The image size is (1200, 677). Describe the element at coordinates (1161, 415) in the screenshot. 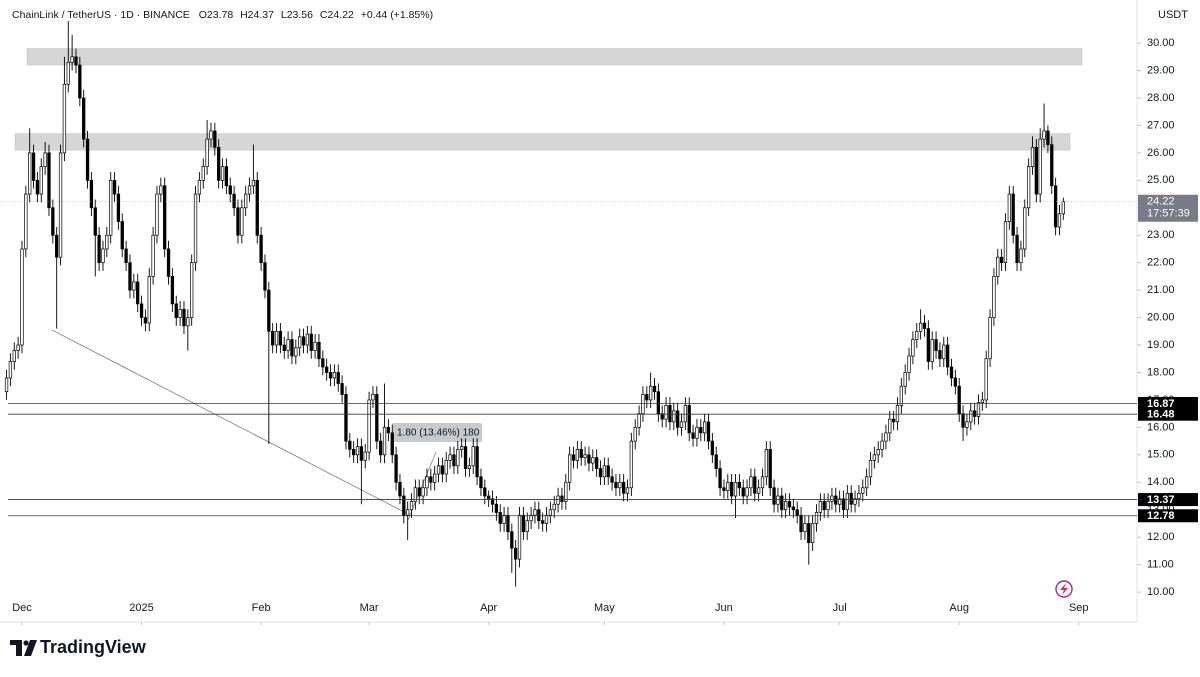

I see `level-tag-label: 16.48` at that location.